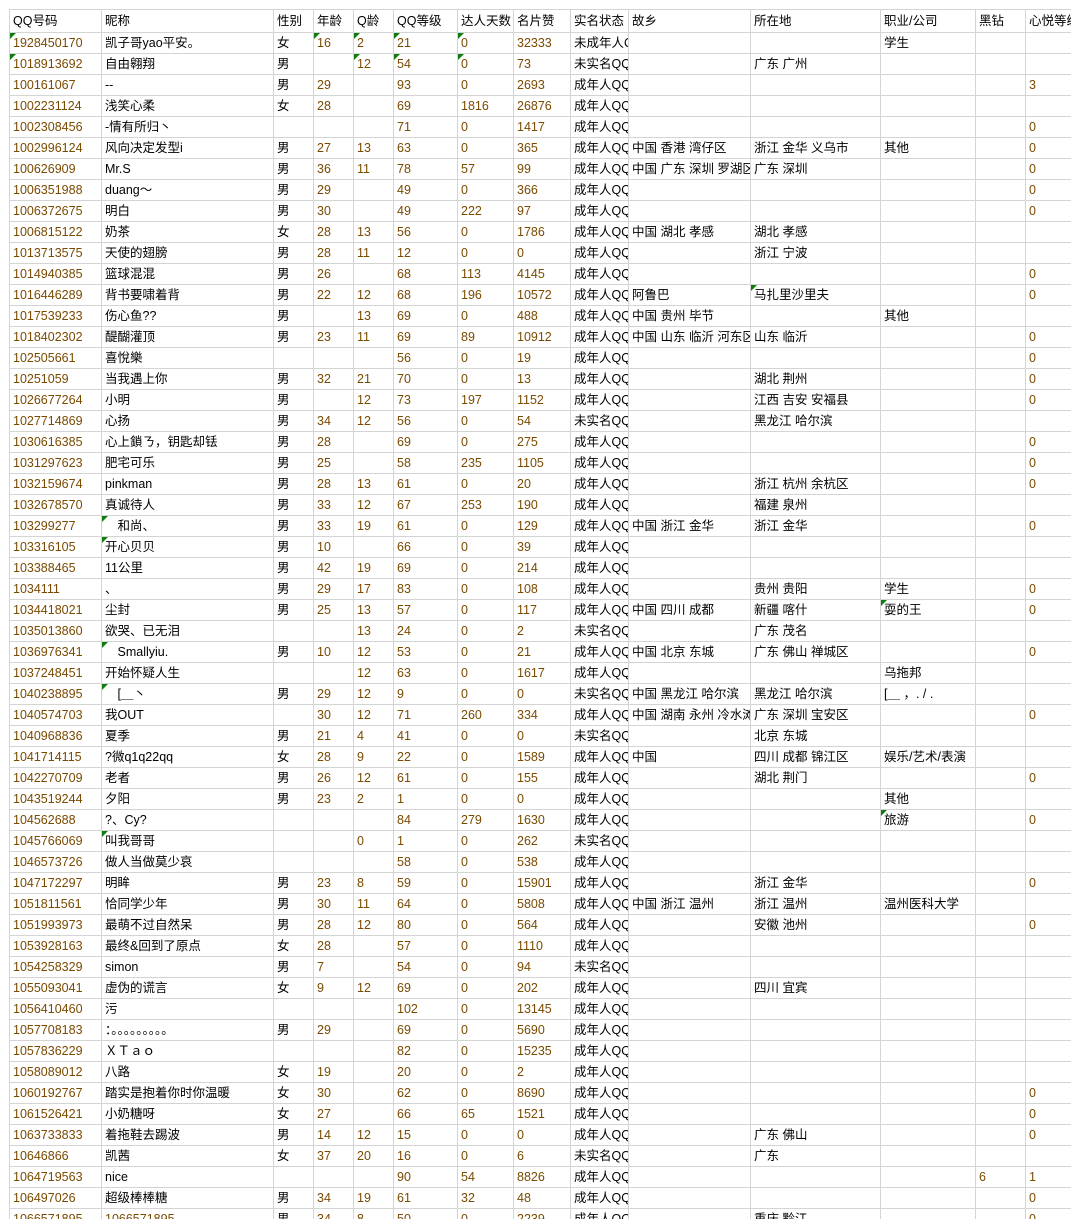 The height and width of the screenshot is (1219, 1071). I want to click on cell-nickname: 开始怀疑人生, so click(187, 673).